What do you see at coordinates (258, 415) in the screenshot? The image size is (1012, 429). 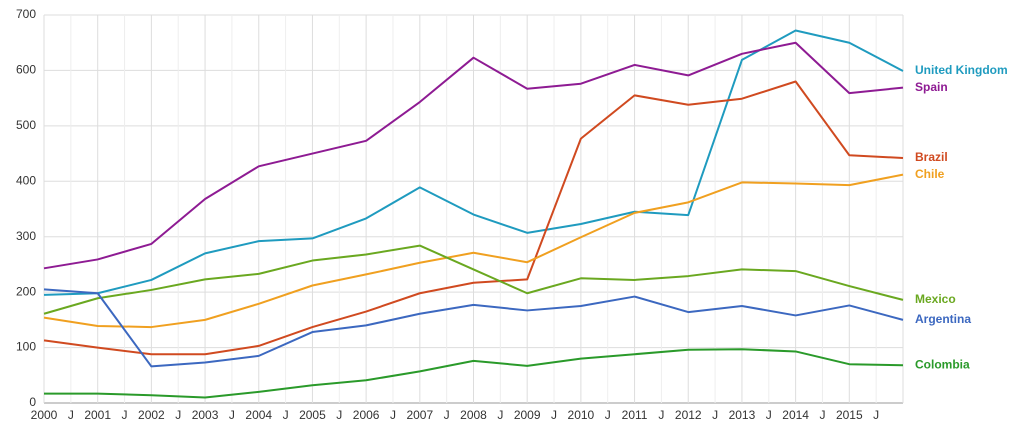 I see `x-tick-label: 2004` at bounding box center [258, 415].